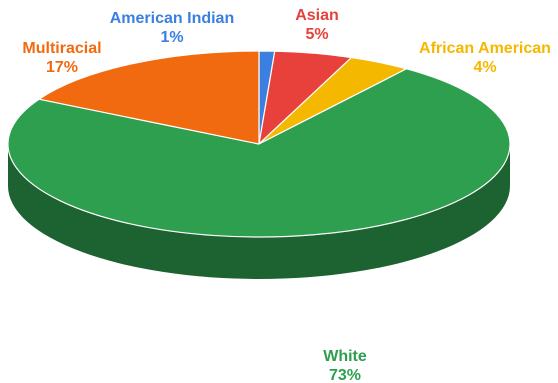 Image resolution: width=558 pixels, height=383 pixels. Describe the element at coordinates (172, 18) in the screenshot. I see `slice-label-american-indian: American Indian` at that location.